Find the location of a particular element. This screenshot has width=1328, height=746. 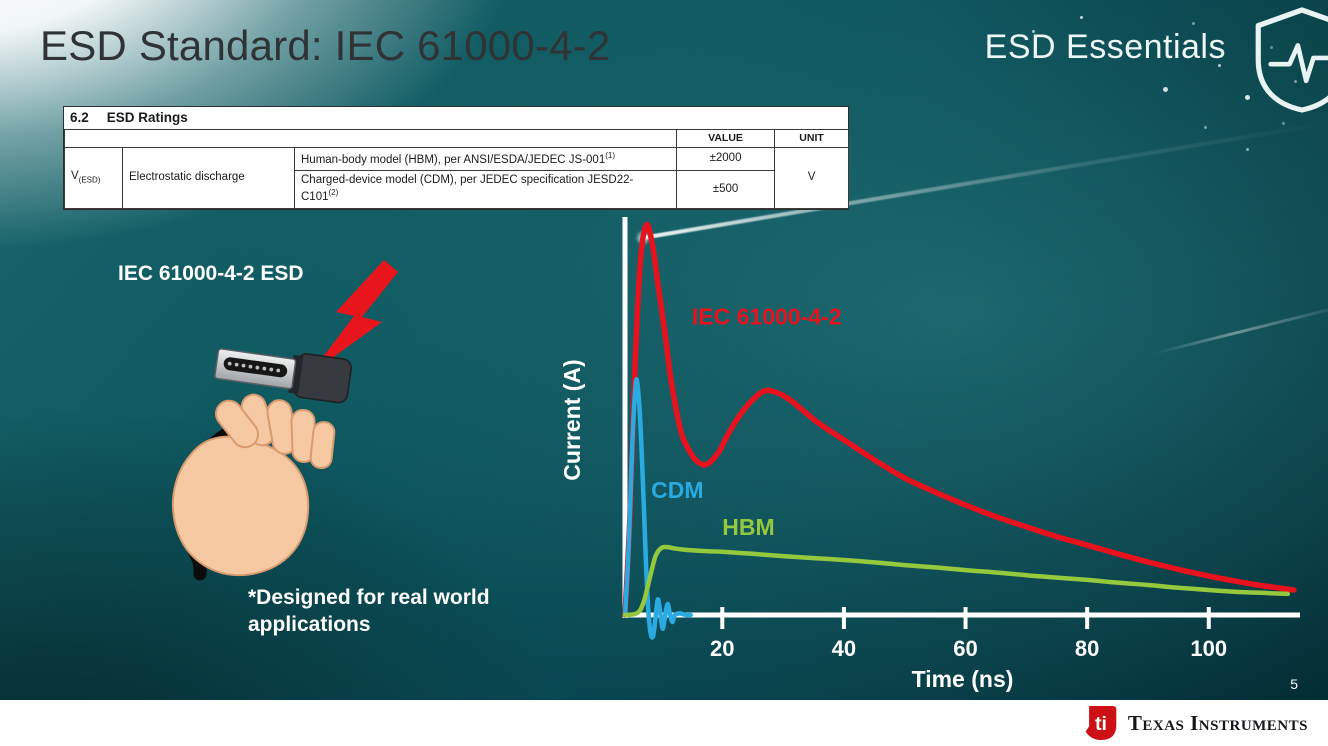

ti-bug-icon: ti is located at coordinates (1101, 723).